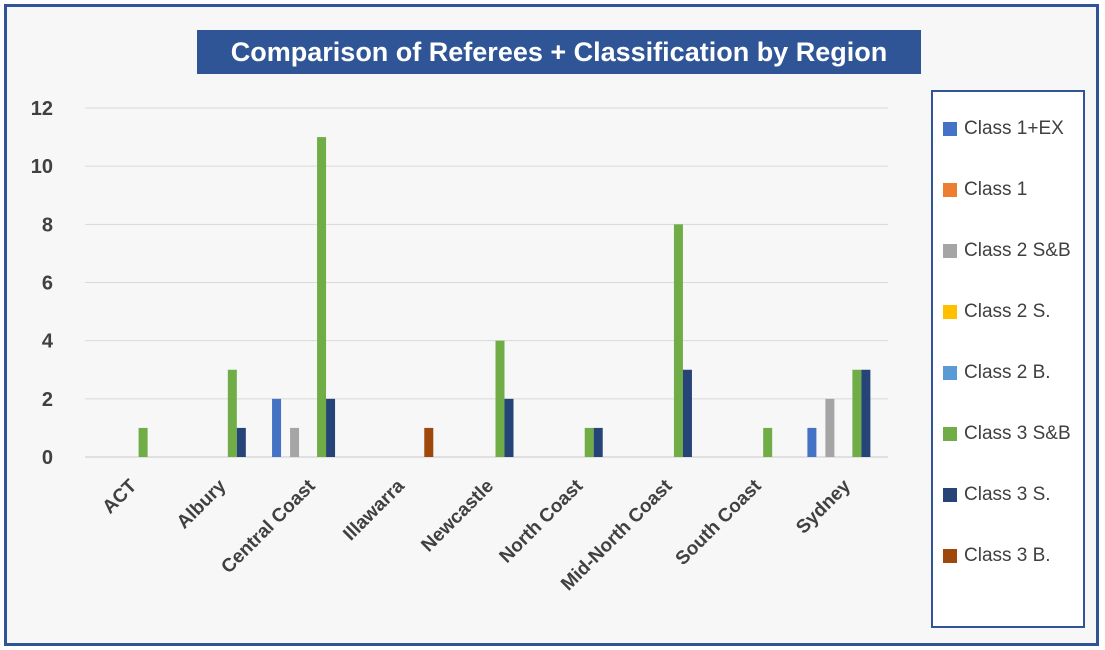 The height and width of the screenshot is (650, 1105). I want to click on legend-item: Class 2 S., so click(997, 312).